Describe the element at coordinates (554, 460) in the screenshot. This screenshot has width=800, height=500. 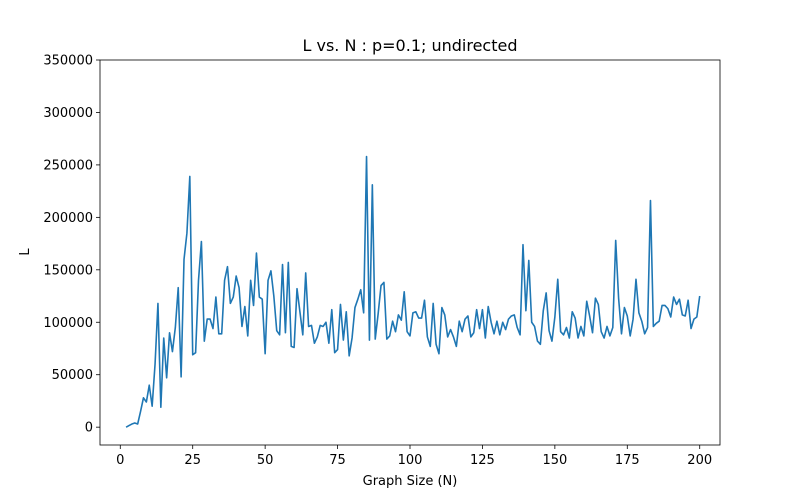
I see `x-tick-label: 150` at that location.